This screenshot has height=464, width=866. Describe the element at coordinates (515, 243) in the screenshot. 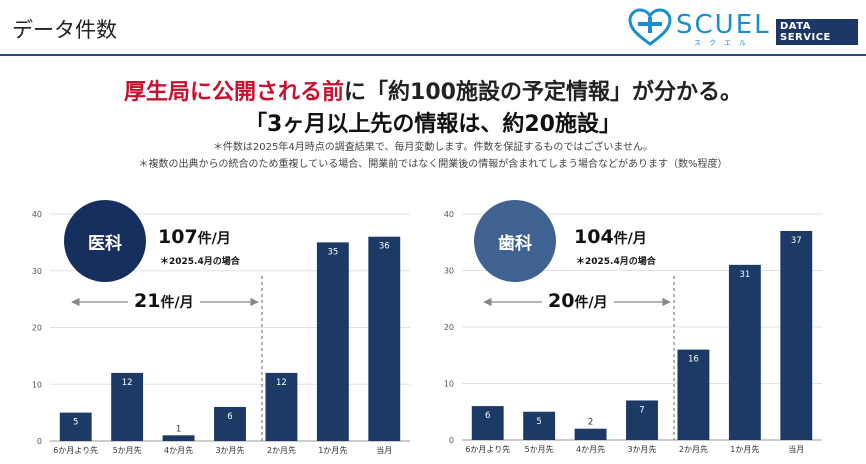

I see `dental-badge-label: 歯科` at that location.